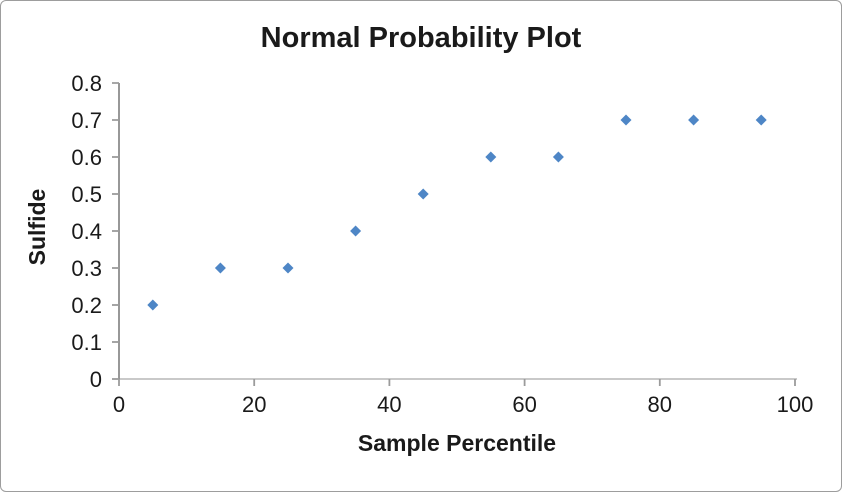  What do you see at coordinates (86, 83) in the screenshot?
I see `y-tick-label: 0.8` at bounding box center [86, 83].